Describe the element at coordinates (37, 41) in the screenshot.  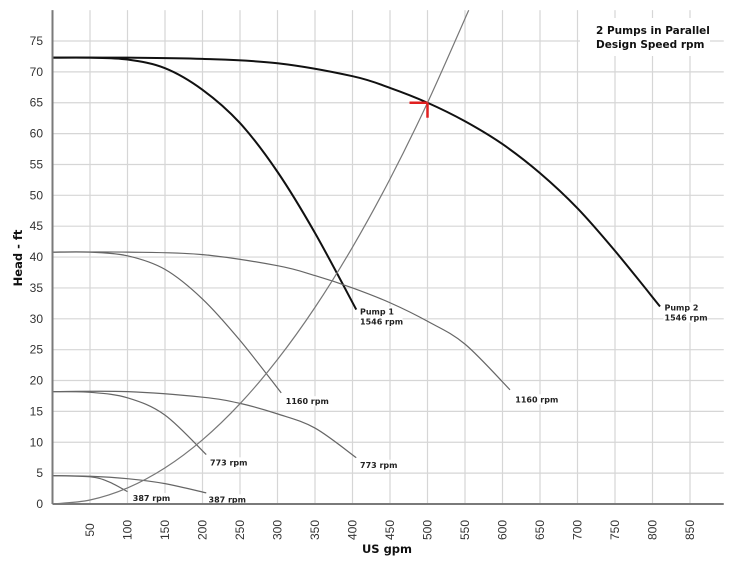
I see `y-tick-label: 75` at that location.